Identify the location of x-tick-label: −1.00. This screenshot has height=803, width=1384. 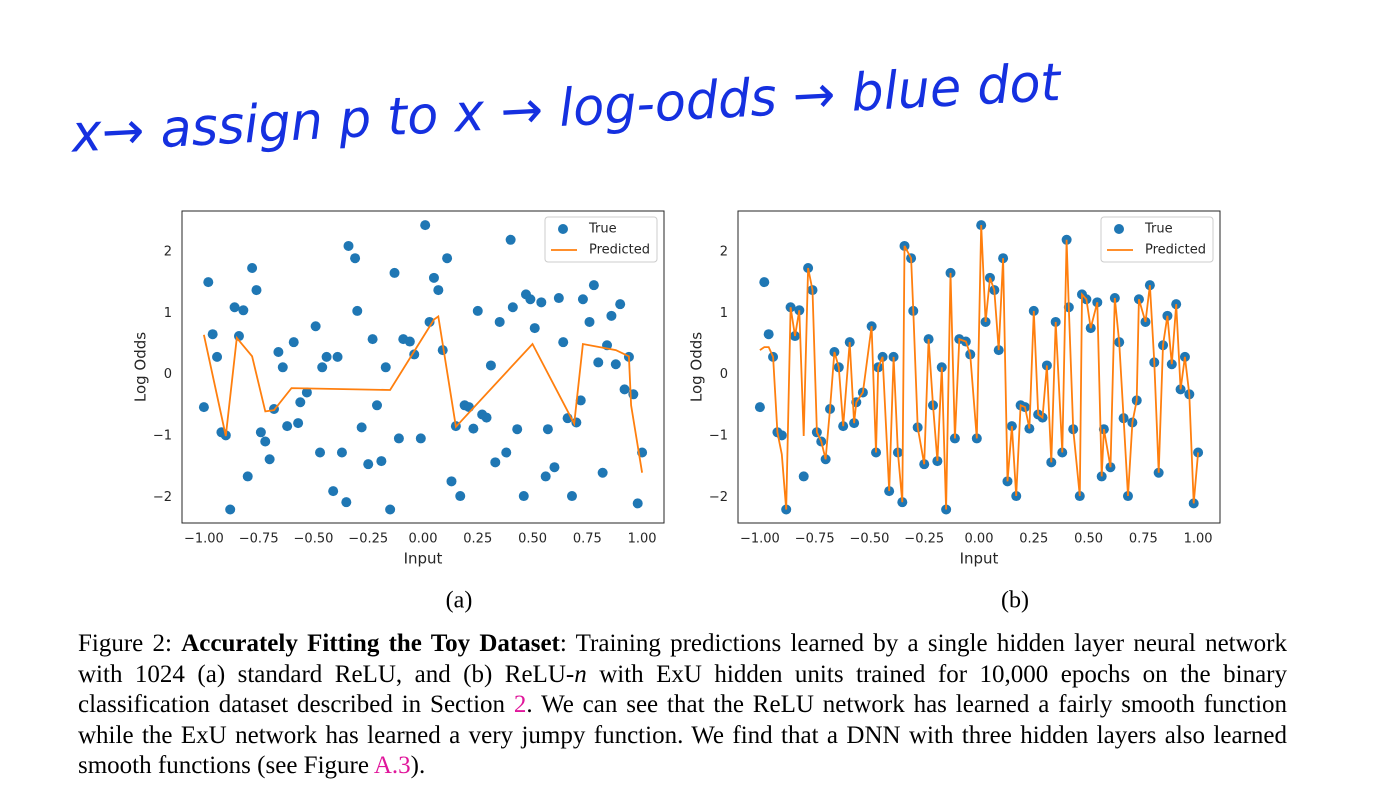
(204, 539).